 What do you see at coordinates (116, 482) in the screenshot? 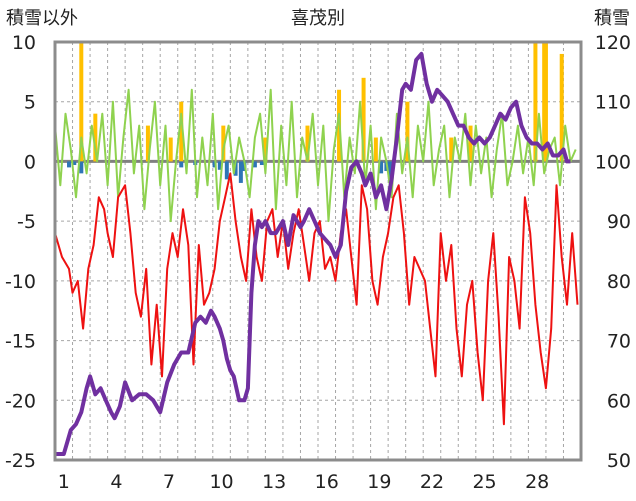
I see `x-tick-label: 4` at bounding box center [116, 482].